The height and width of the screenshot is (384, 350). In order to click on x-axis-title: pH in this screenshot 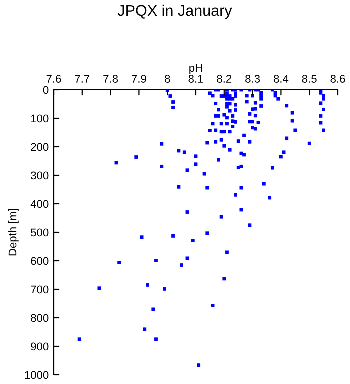, I will do `click(196, 69)`.